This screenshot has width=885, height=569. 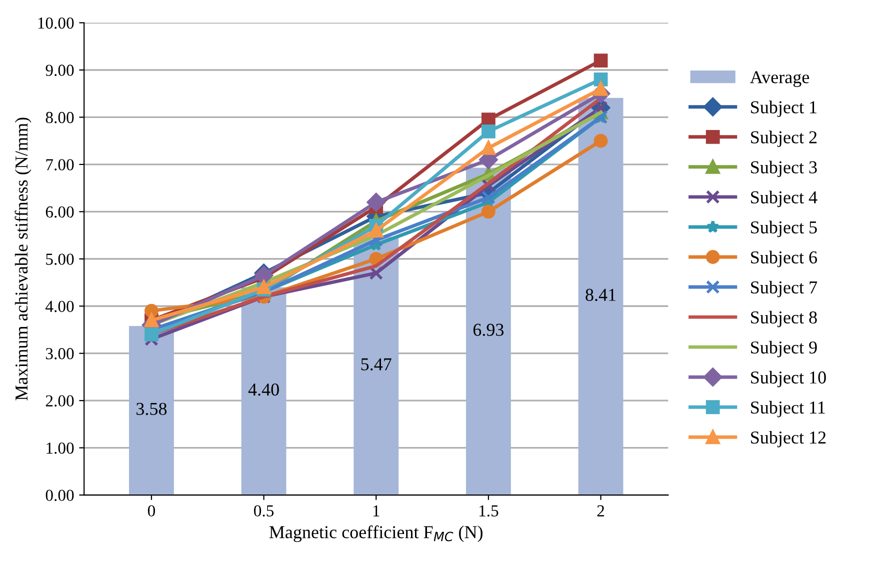 What do you see at coordinates (376, 364) in the screenshot?
I see `data-label: 5.47` at bounding box center [376, 364].